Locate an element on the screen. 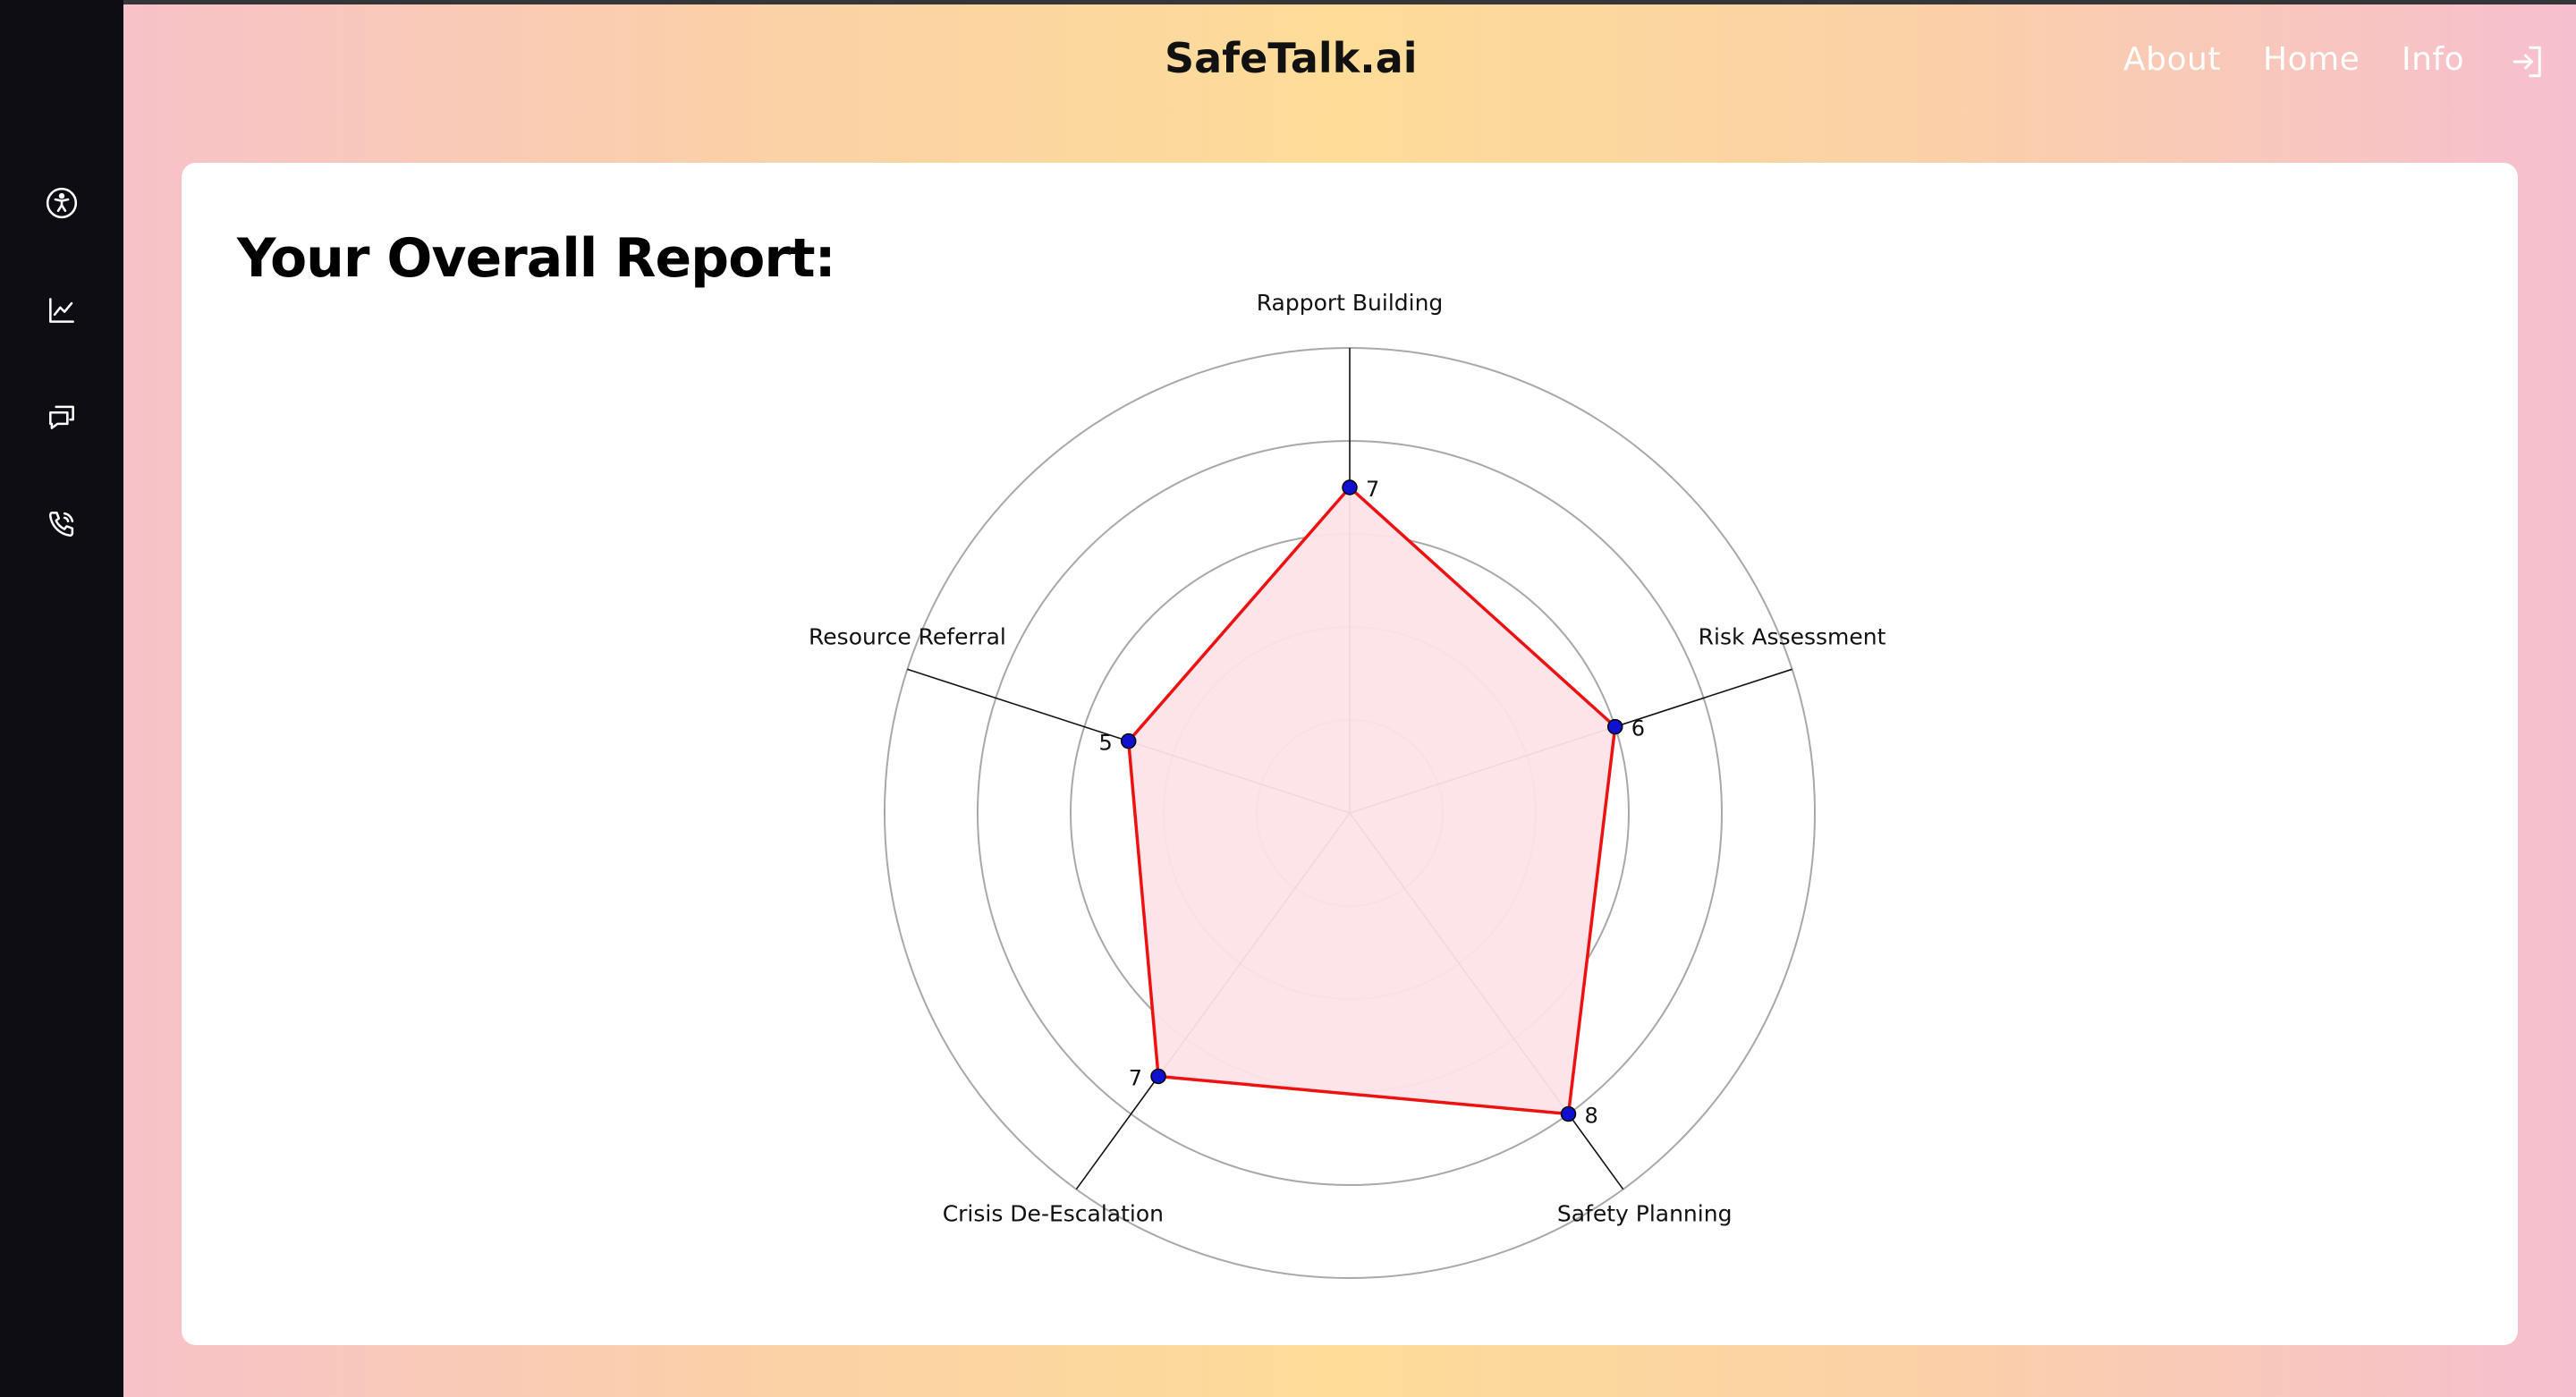 The image size is (2576, 1397). phone-icon is located at coordinates (61, 524).